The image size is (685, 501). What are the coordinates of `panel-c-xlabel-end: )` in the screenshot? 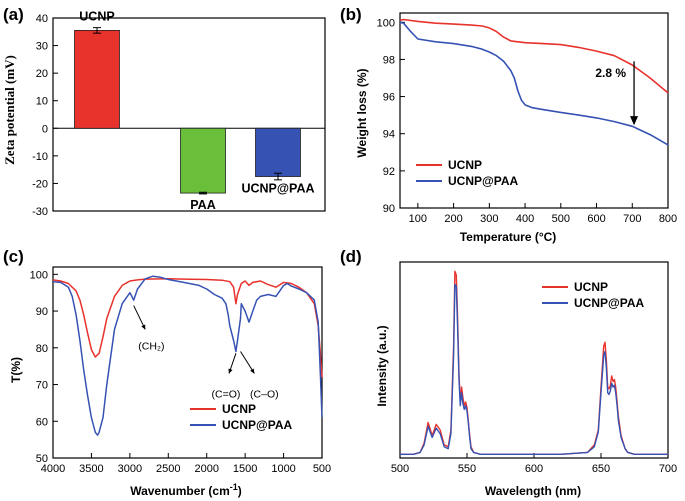 It's located at (240, 491).